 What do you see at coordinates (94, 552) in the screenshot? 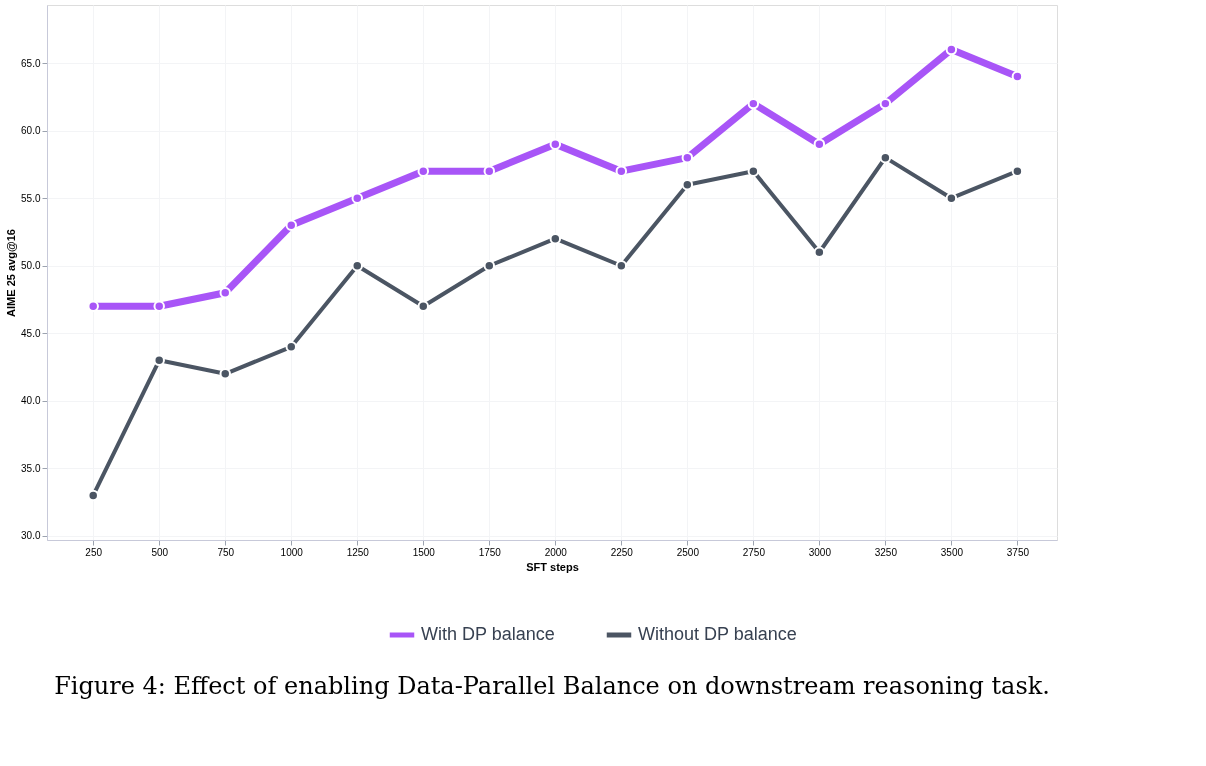
I see `x-tick-label: 250` at bounding box center [94, 552].